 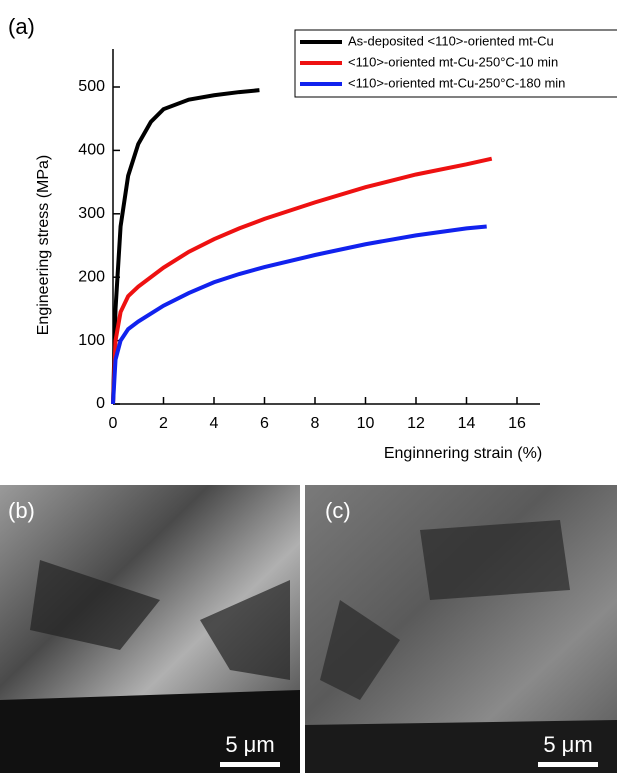 What do you see at coordinates (517, 423) in the screenshot?
I see `x-tick-label: 16` at bounding box center [517, 423].